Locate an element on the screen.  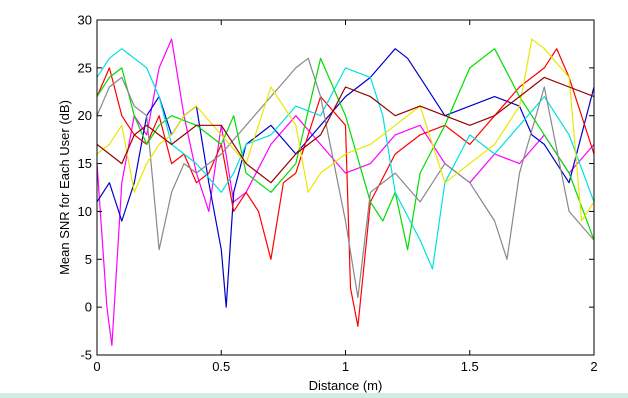
x-tick-label: 0.5 is located at coordinates (221, 366).